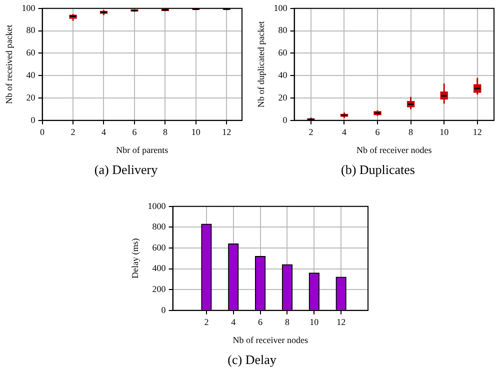 Image resolution: width=504 pixels, height=375 pixels. I want to click on text: (c) Delay, so click(252, 360).